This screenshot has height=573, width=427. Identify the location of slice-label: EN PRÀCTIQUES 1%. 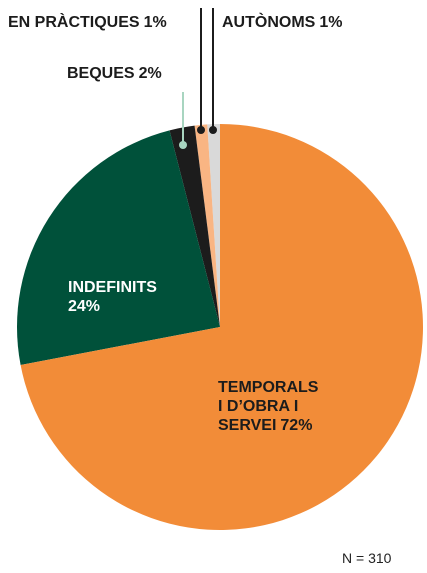
(87, 22).